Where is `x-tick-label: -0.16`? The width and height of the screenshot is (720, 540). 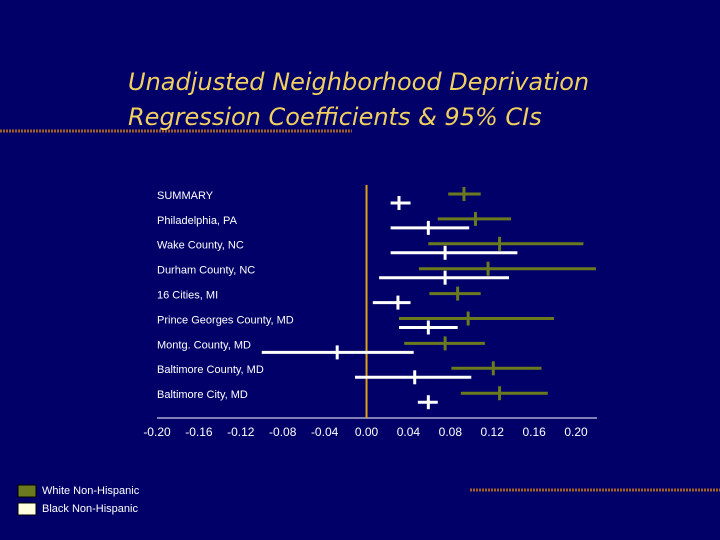
x-tick-label: -0.16 is located at coordinates (199, 432).